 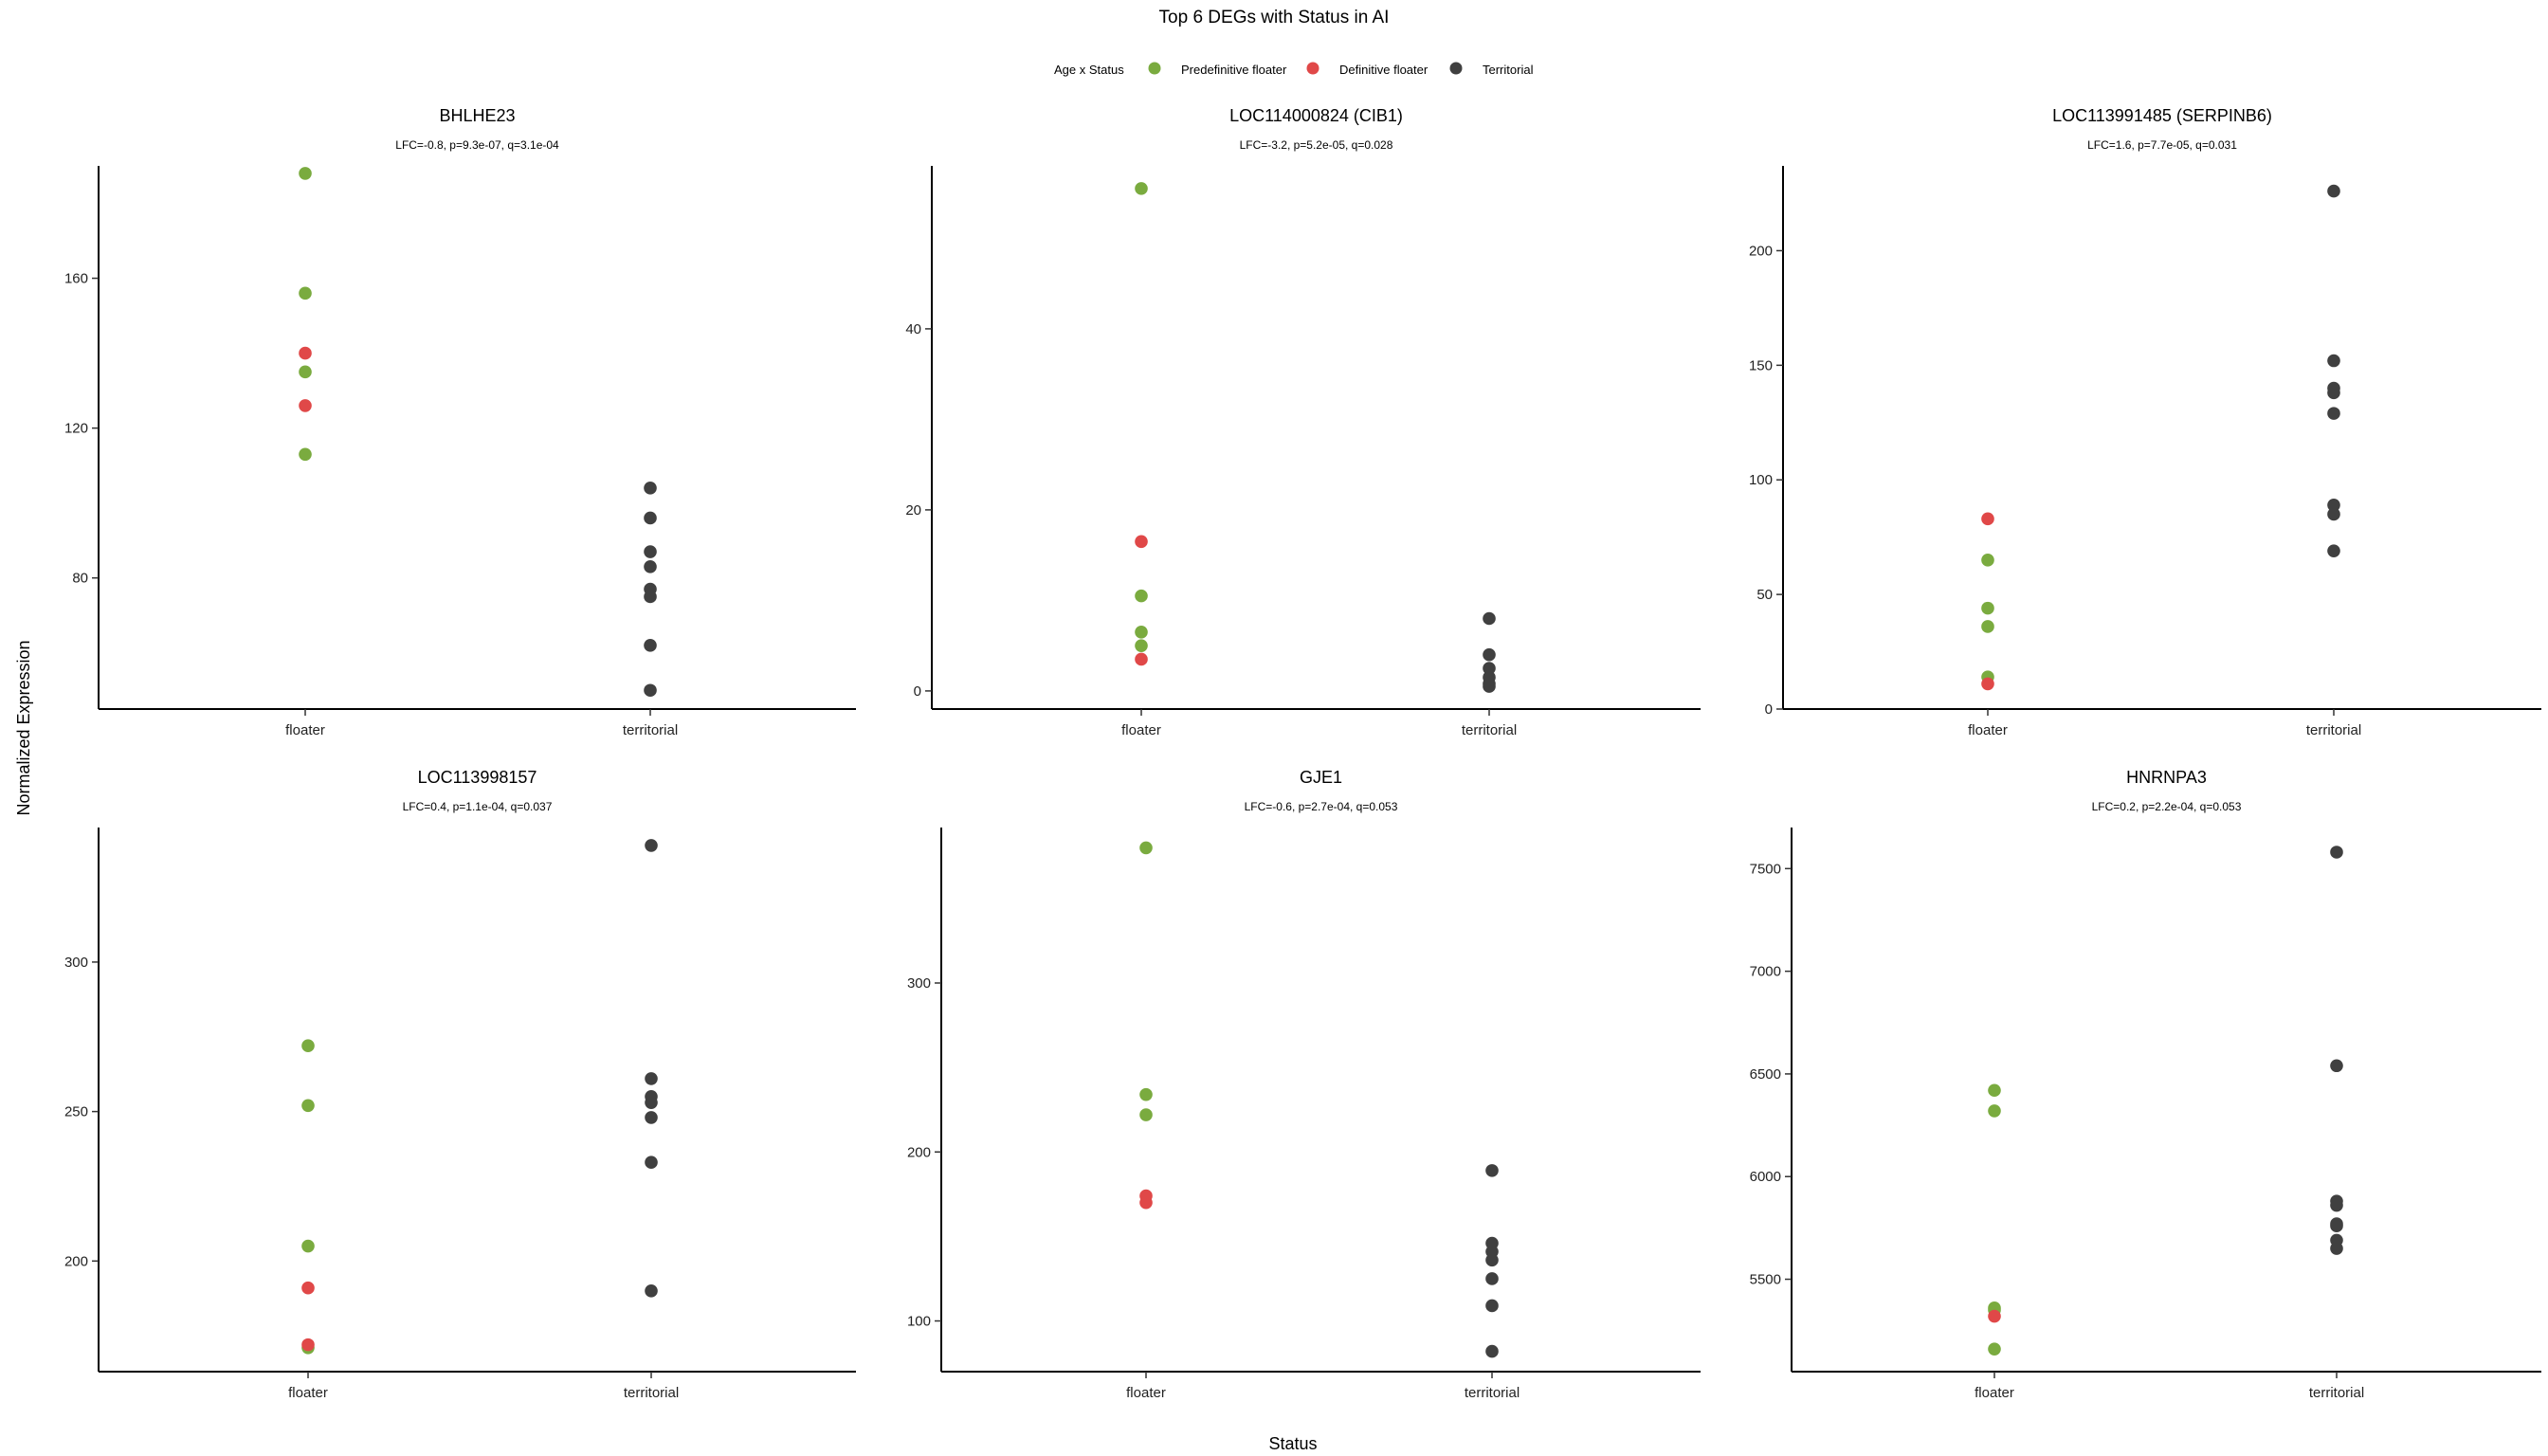 I want to click on legend-label-0: Predefinitive floater, so click(x=1234, y=70).